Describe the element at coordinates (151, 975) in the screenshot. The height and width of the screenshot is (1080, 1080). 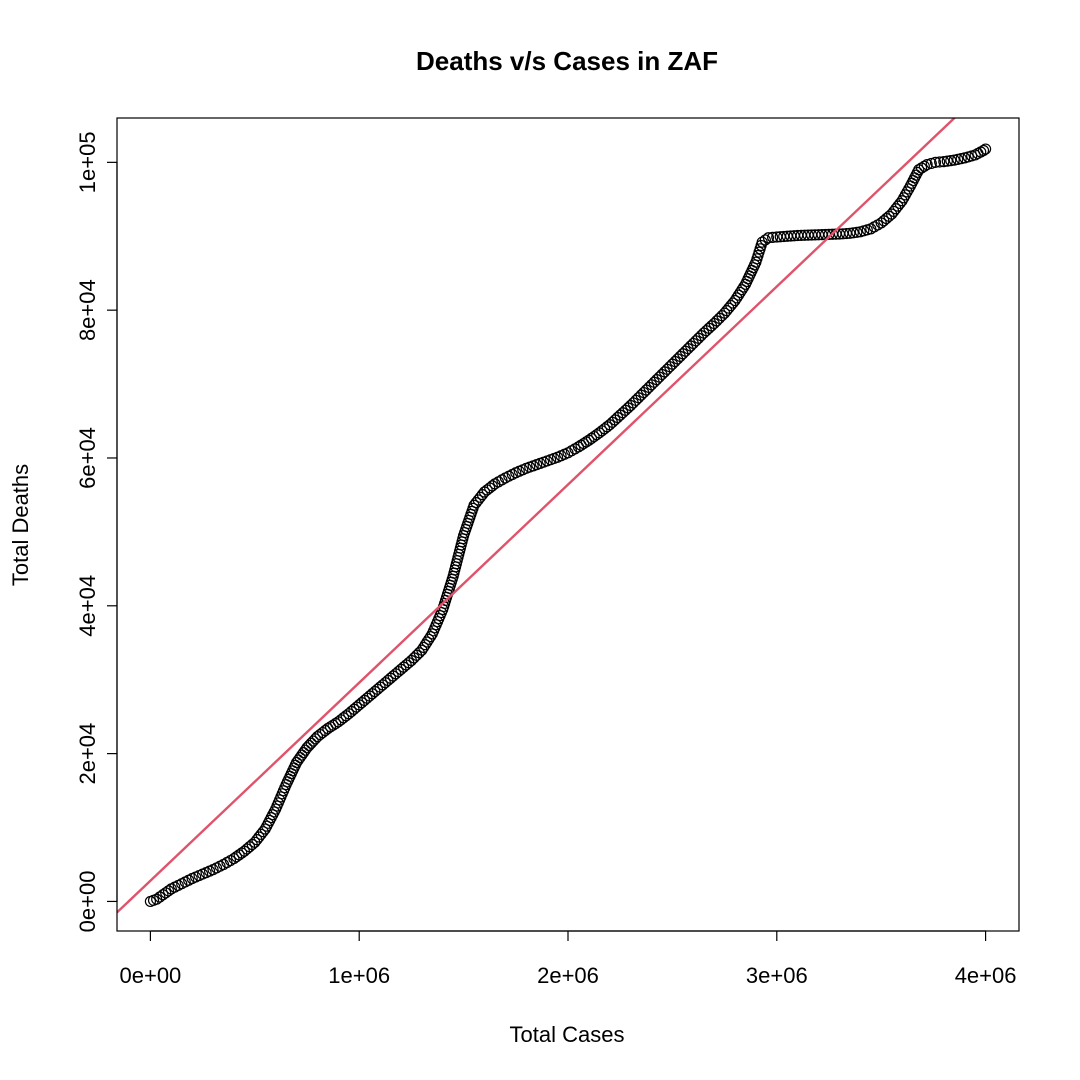
I see `x-tick-label: 0e+00` at that location.